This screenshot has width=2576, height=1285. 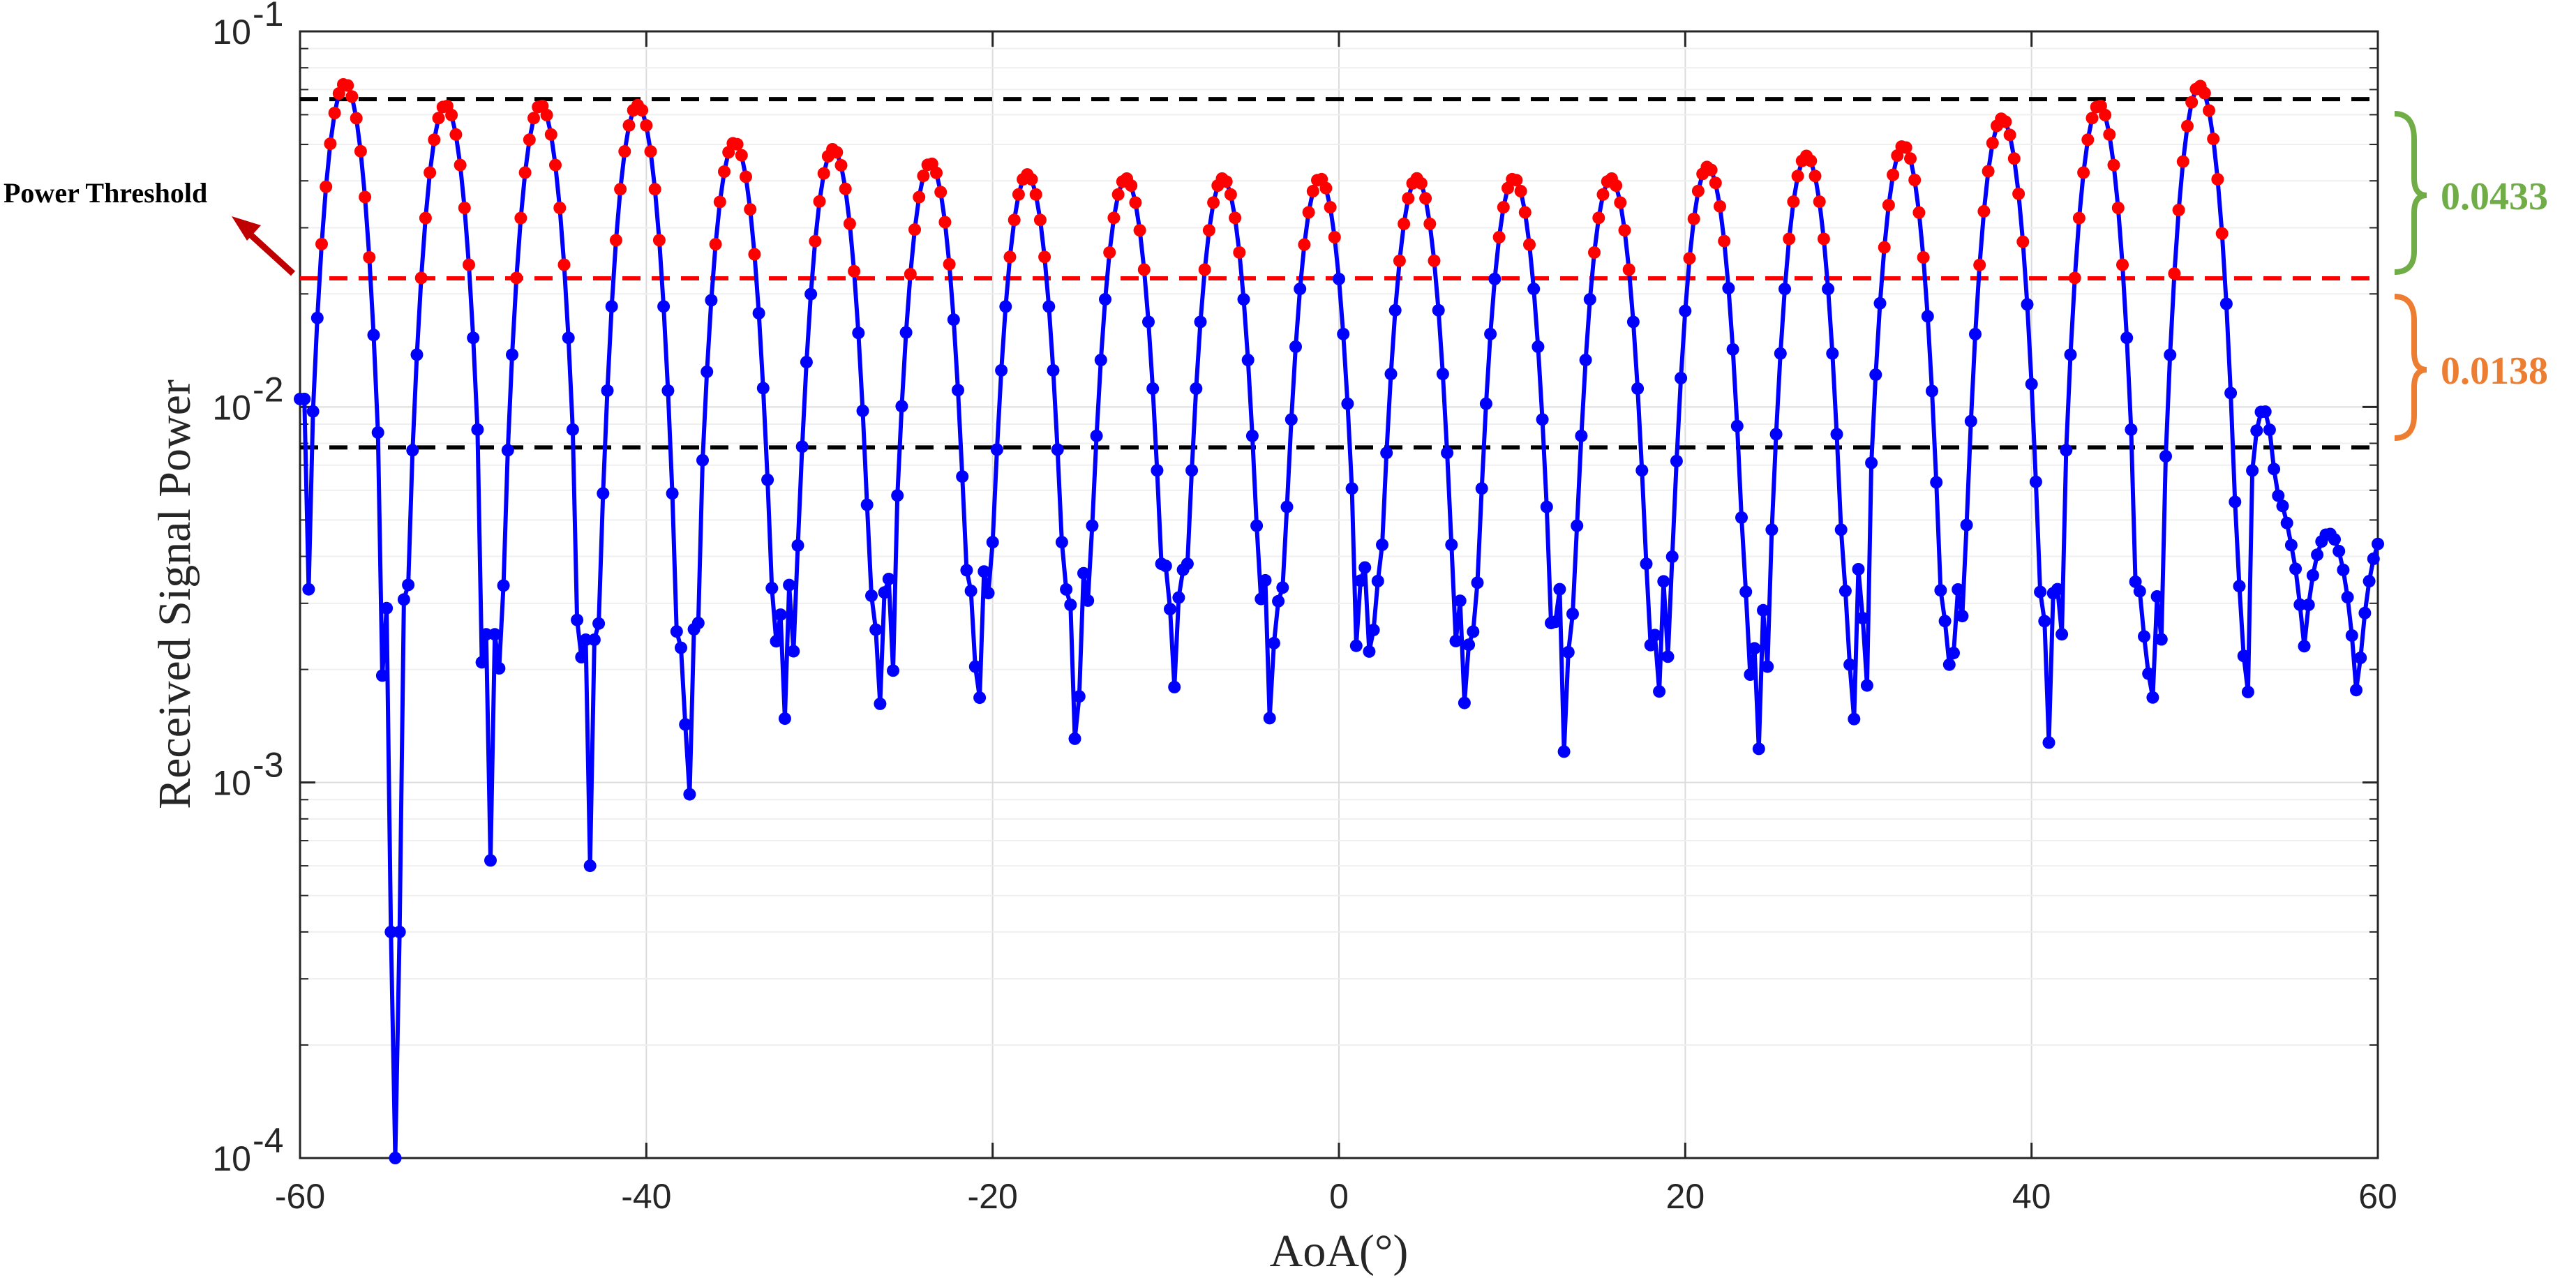 I want to click on y-tick-label: 10 -2, so click(x=247, y=398).